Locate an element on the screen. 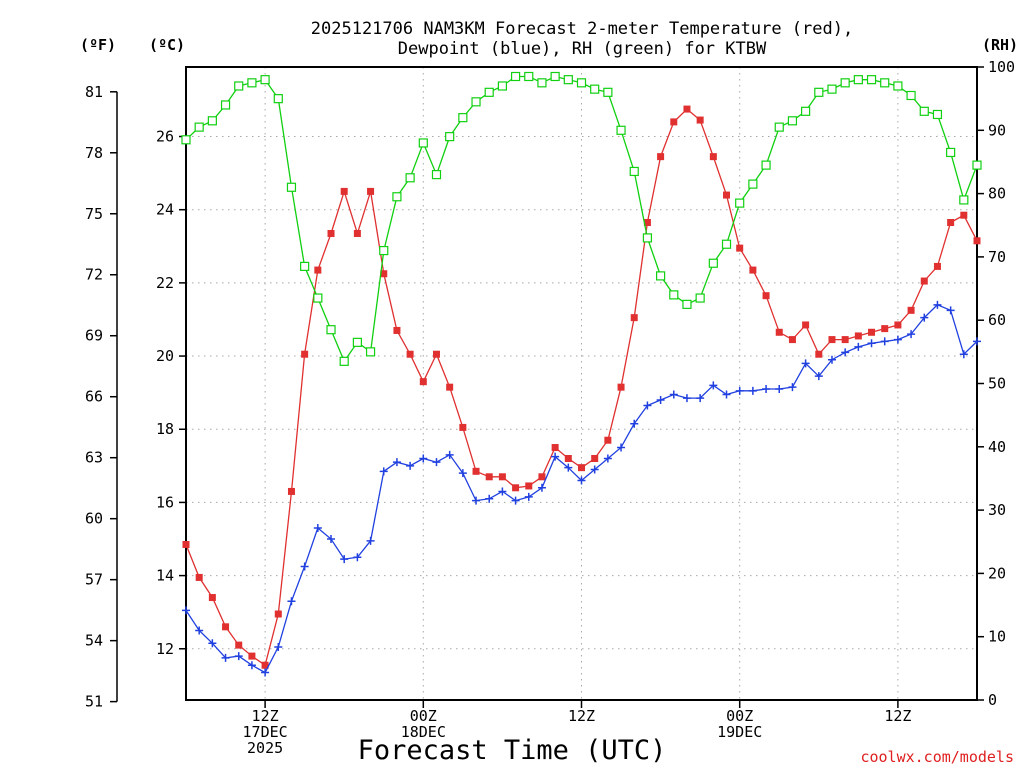 The image size is (1024, 768). celsius-axis-label: (ºC) is located at coordinates (167, 45).